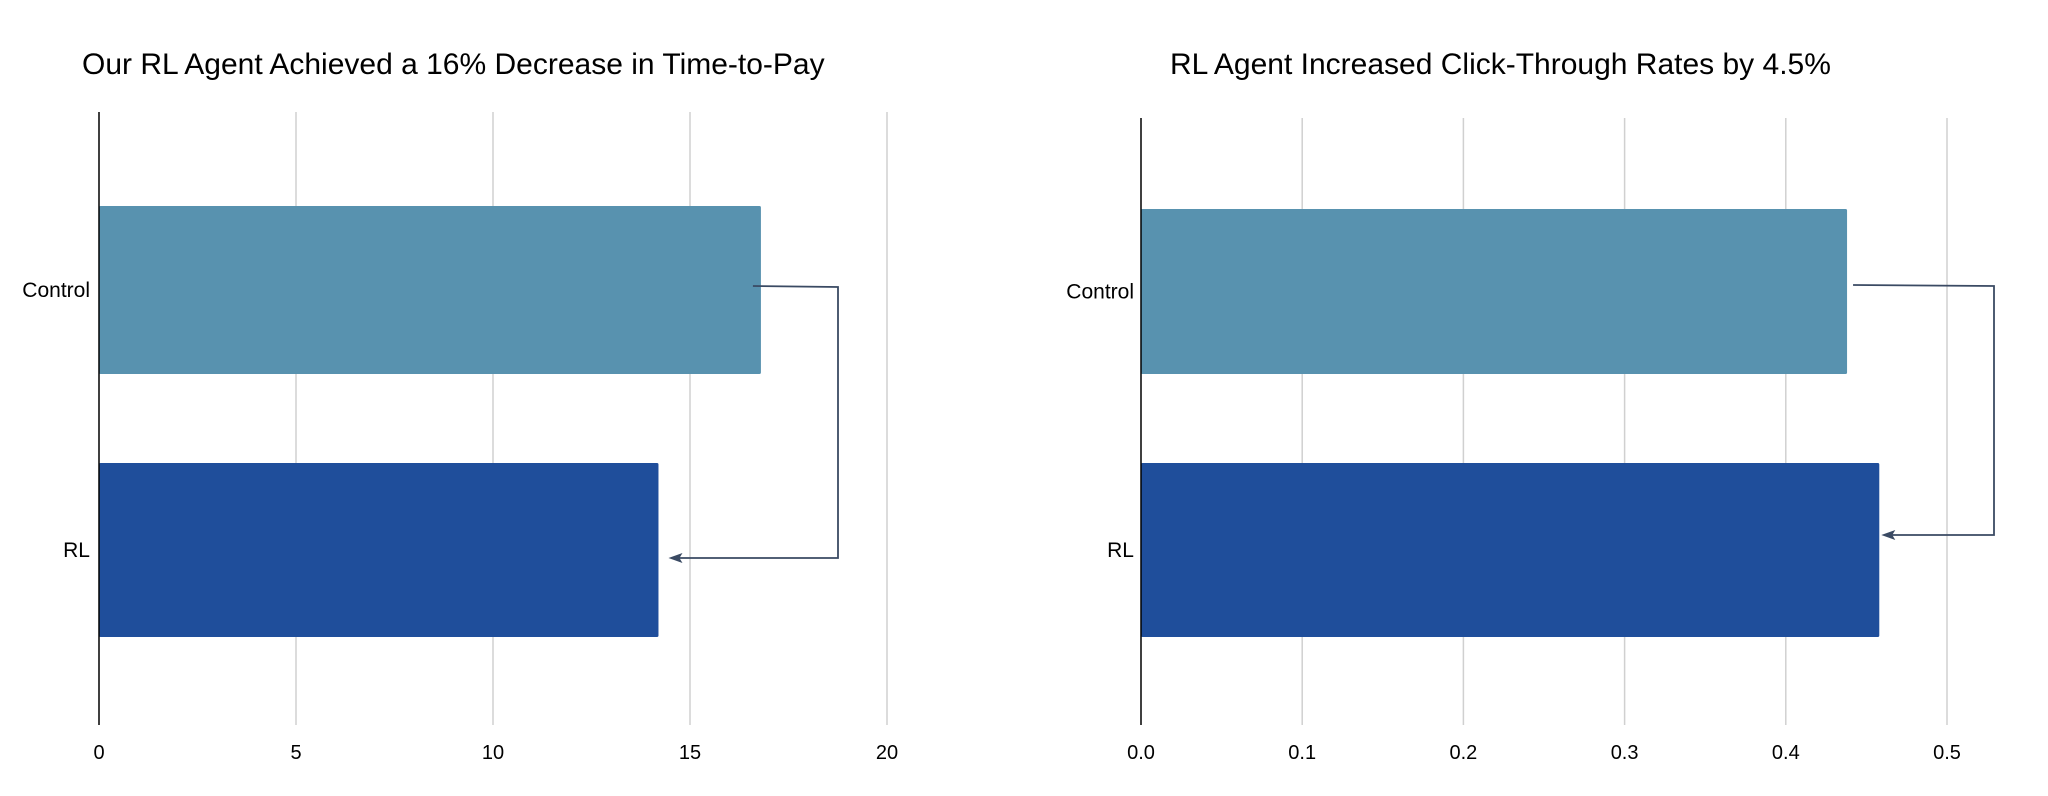 This screenshot has height=796, width=2048. Describe the element at coordinates (98, 753) in the screenshot. I see `x-tick-label: 0` at that location.